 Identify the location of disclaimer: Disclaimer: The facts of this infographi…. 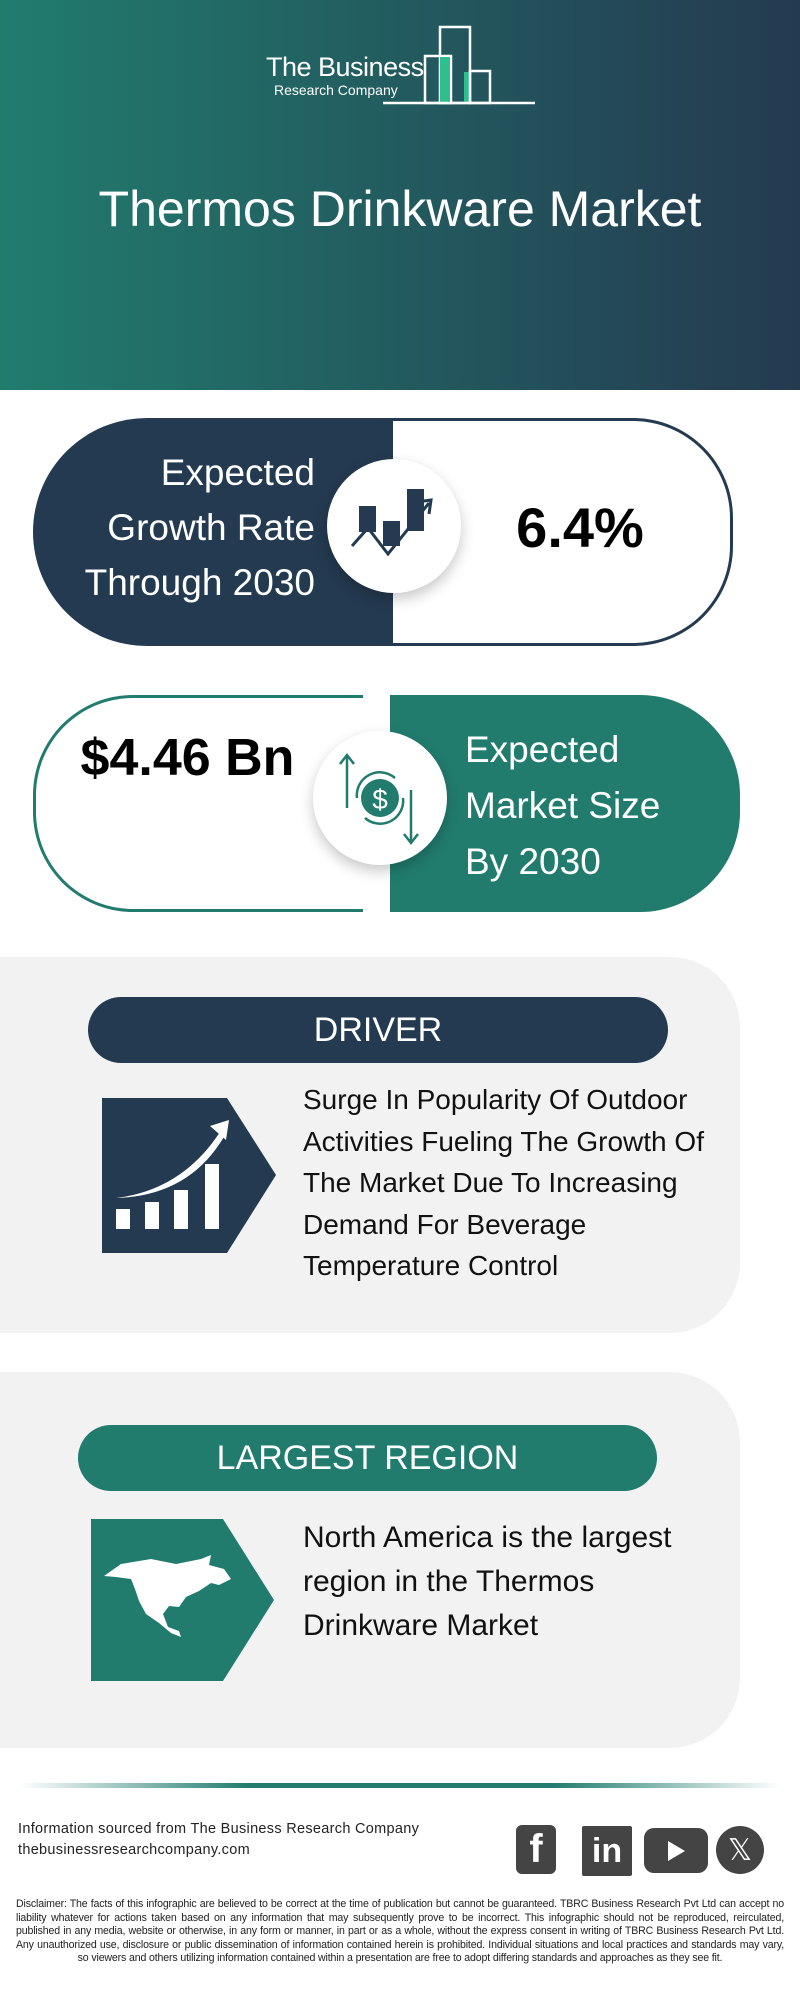
(400, 1931).